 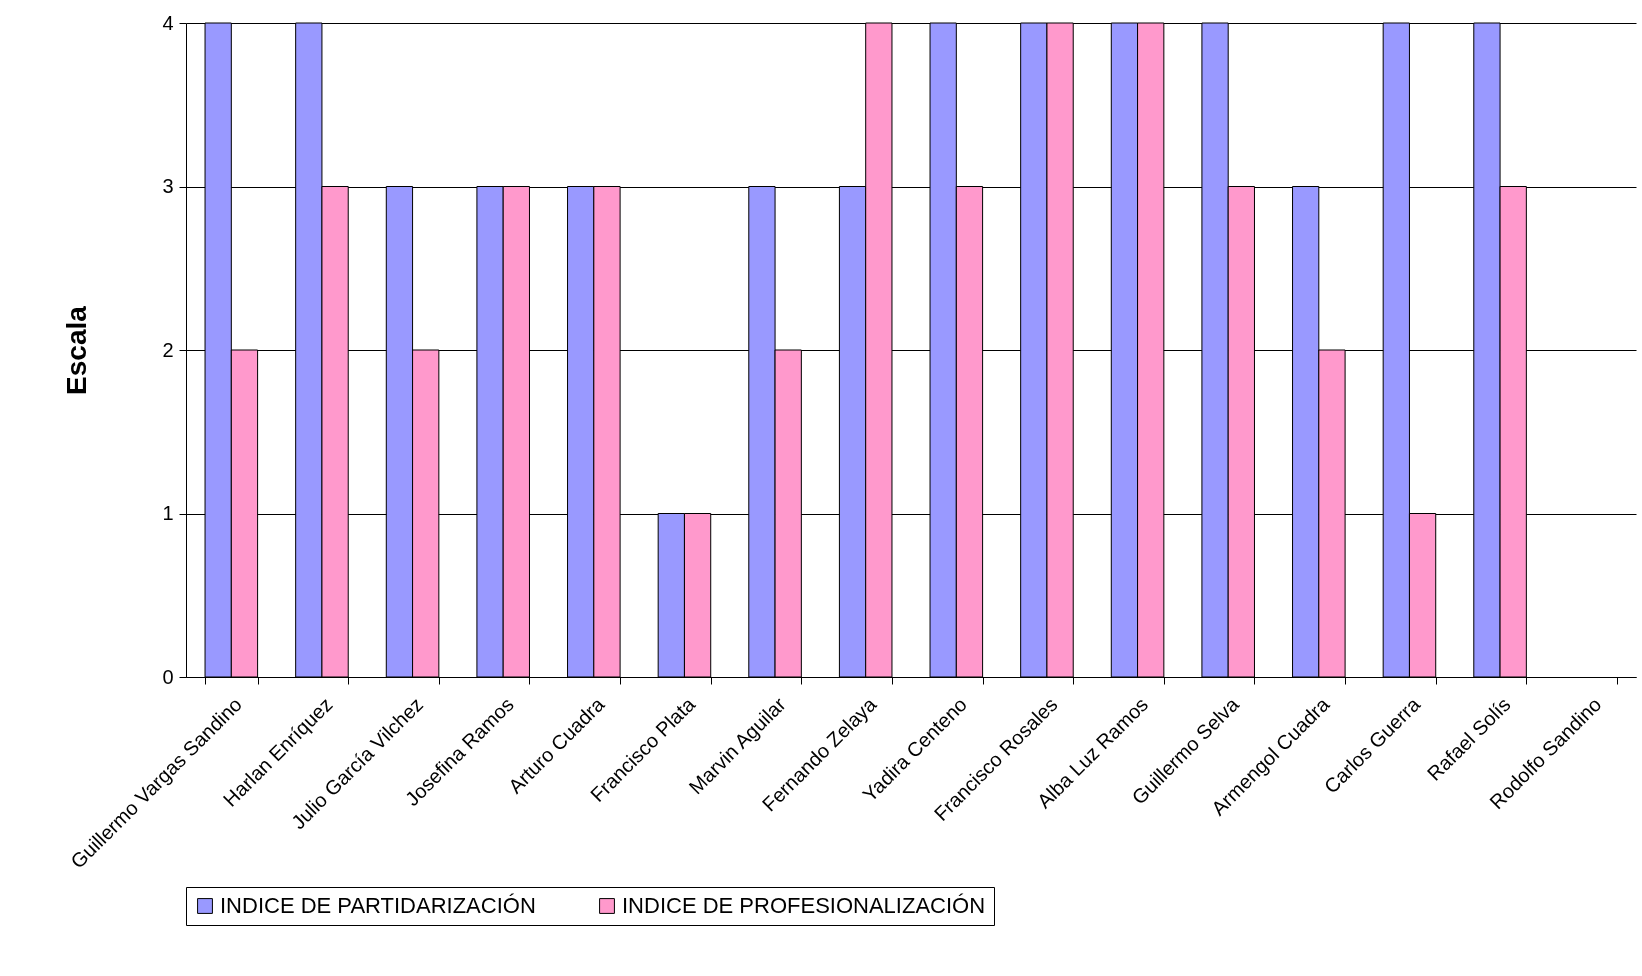 What do you see at coordinates (168, 349) in the screenshot?
I see `y-tick-label: 2` at bounding box center [168, 349].